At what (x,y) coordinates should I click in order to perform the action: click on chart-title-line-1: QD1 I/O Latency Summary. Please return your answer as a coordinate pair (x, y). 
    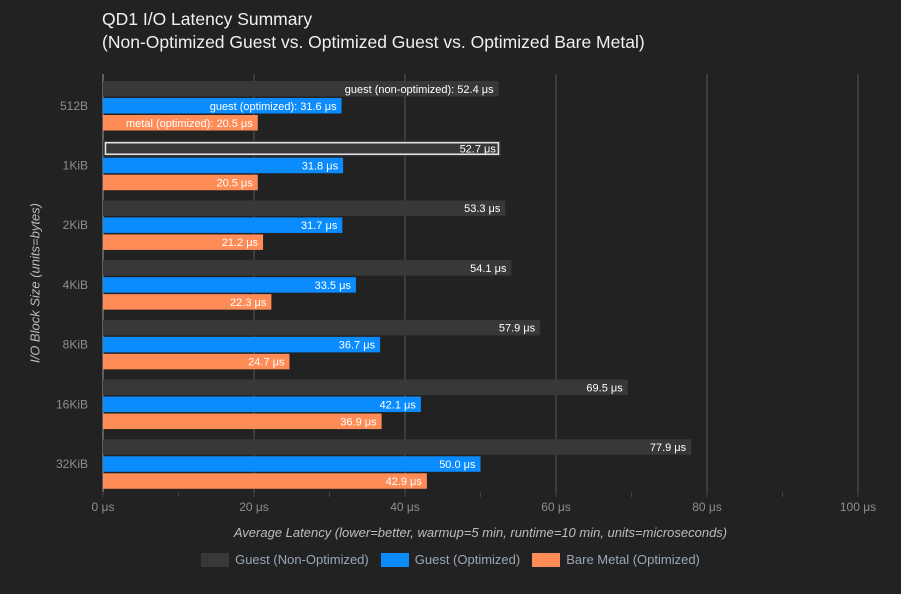
    Looking at the image, I should click on (207, 19).